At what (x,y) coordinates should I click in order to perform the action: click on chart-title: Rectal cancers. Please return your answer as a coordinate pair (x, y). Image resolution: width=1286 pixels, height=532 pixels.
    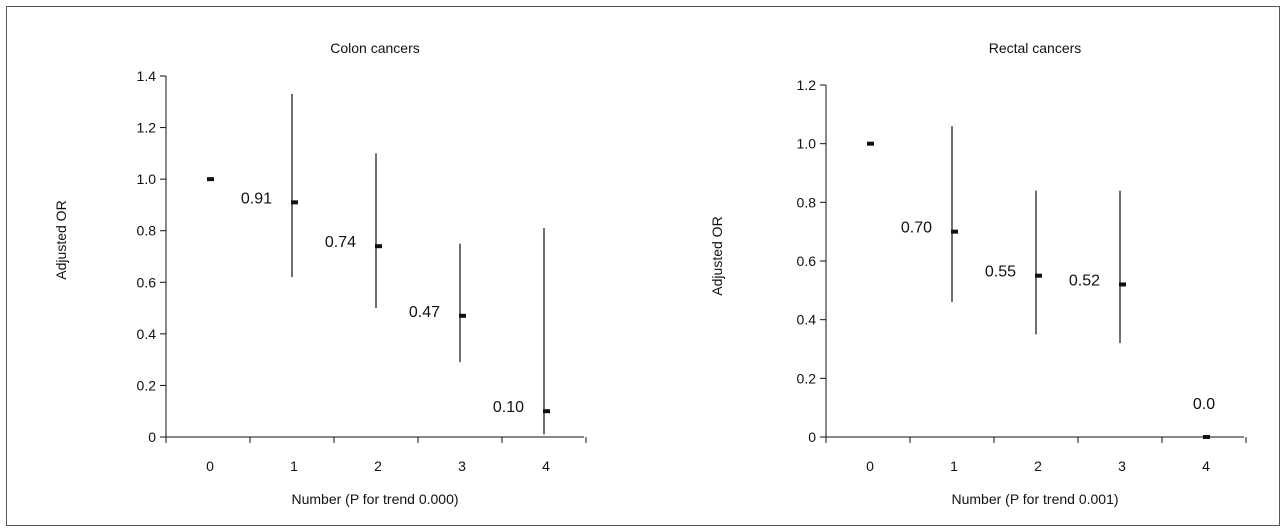
    Looking at the image, I should click on (1035, 48).